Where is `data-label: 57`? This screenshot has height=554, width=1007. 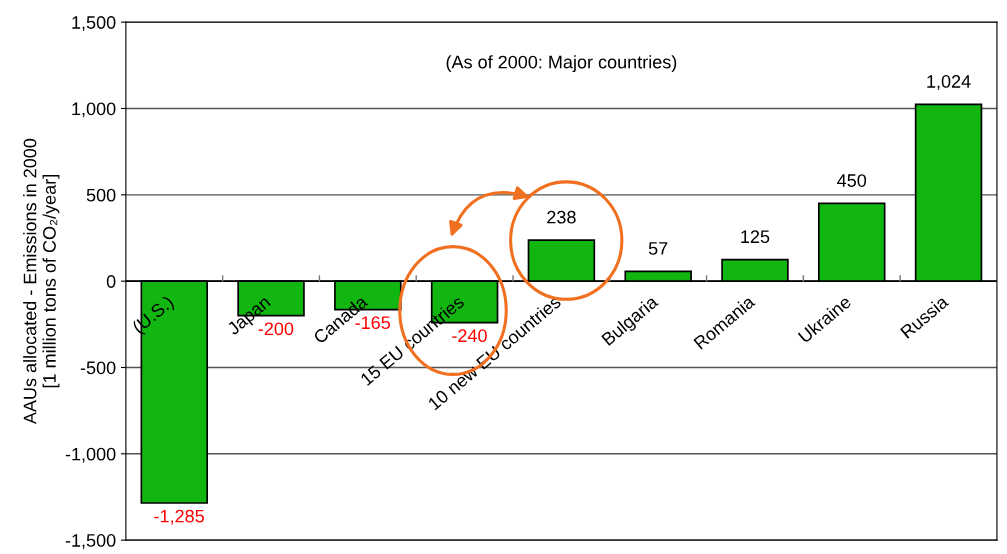 data-label: 57 is located at coordinates (658, 248).